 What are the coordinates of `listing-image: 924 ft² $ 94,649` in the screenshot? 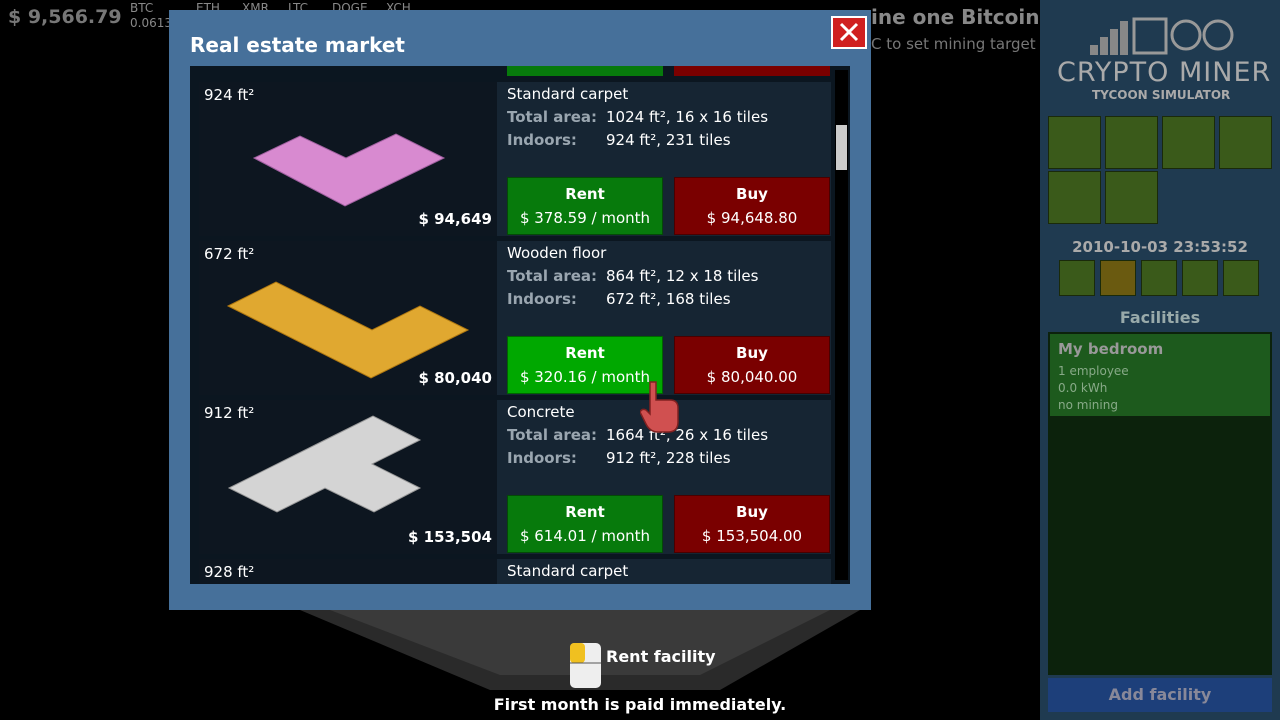 It's located at (348, 159).